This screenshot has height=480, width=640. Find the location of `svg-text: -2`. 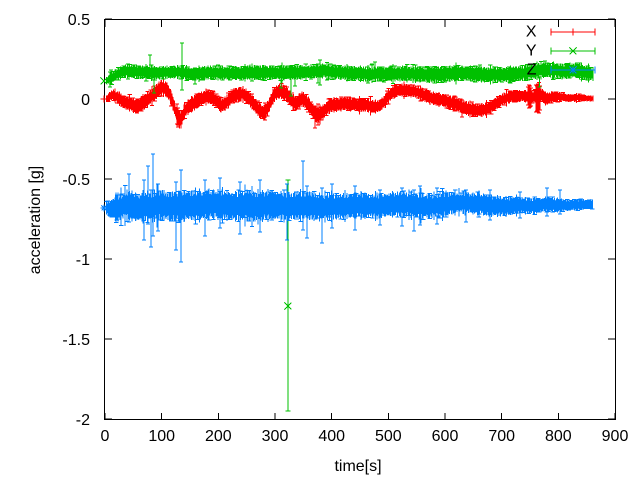

svg-text: -2 is located at coordinates (83, 420).